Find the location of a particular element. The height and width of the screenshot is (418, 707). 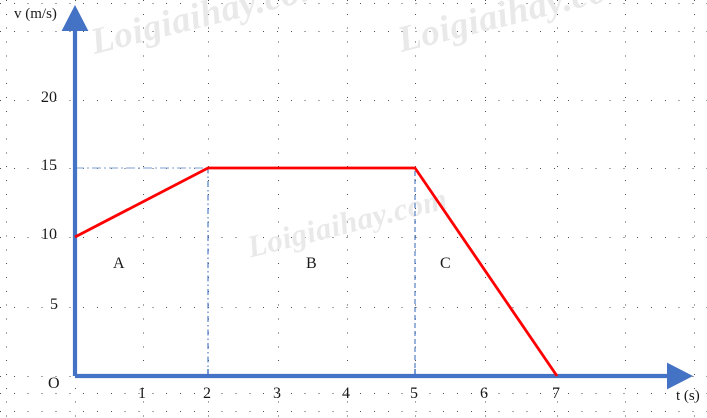

region-label-c: C is located at coordinates (445, 263).